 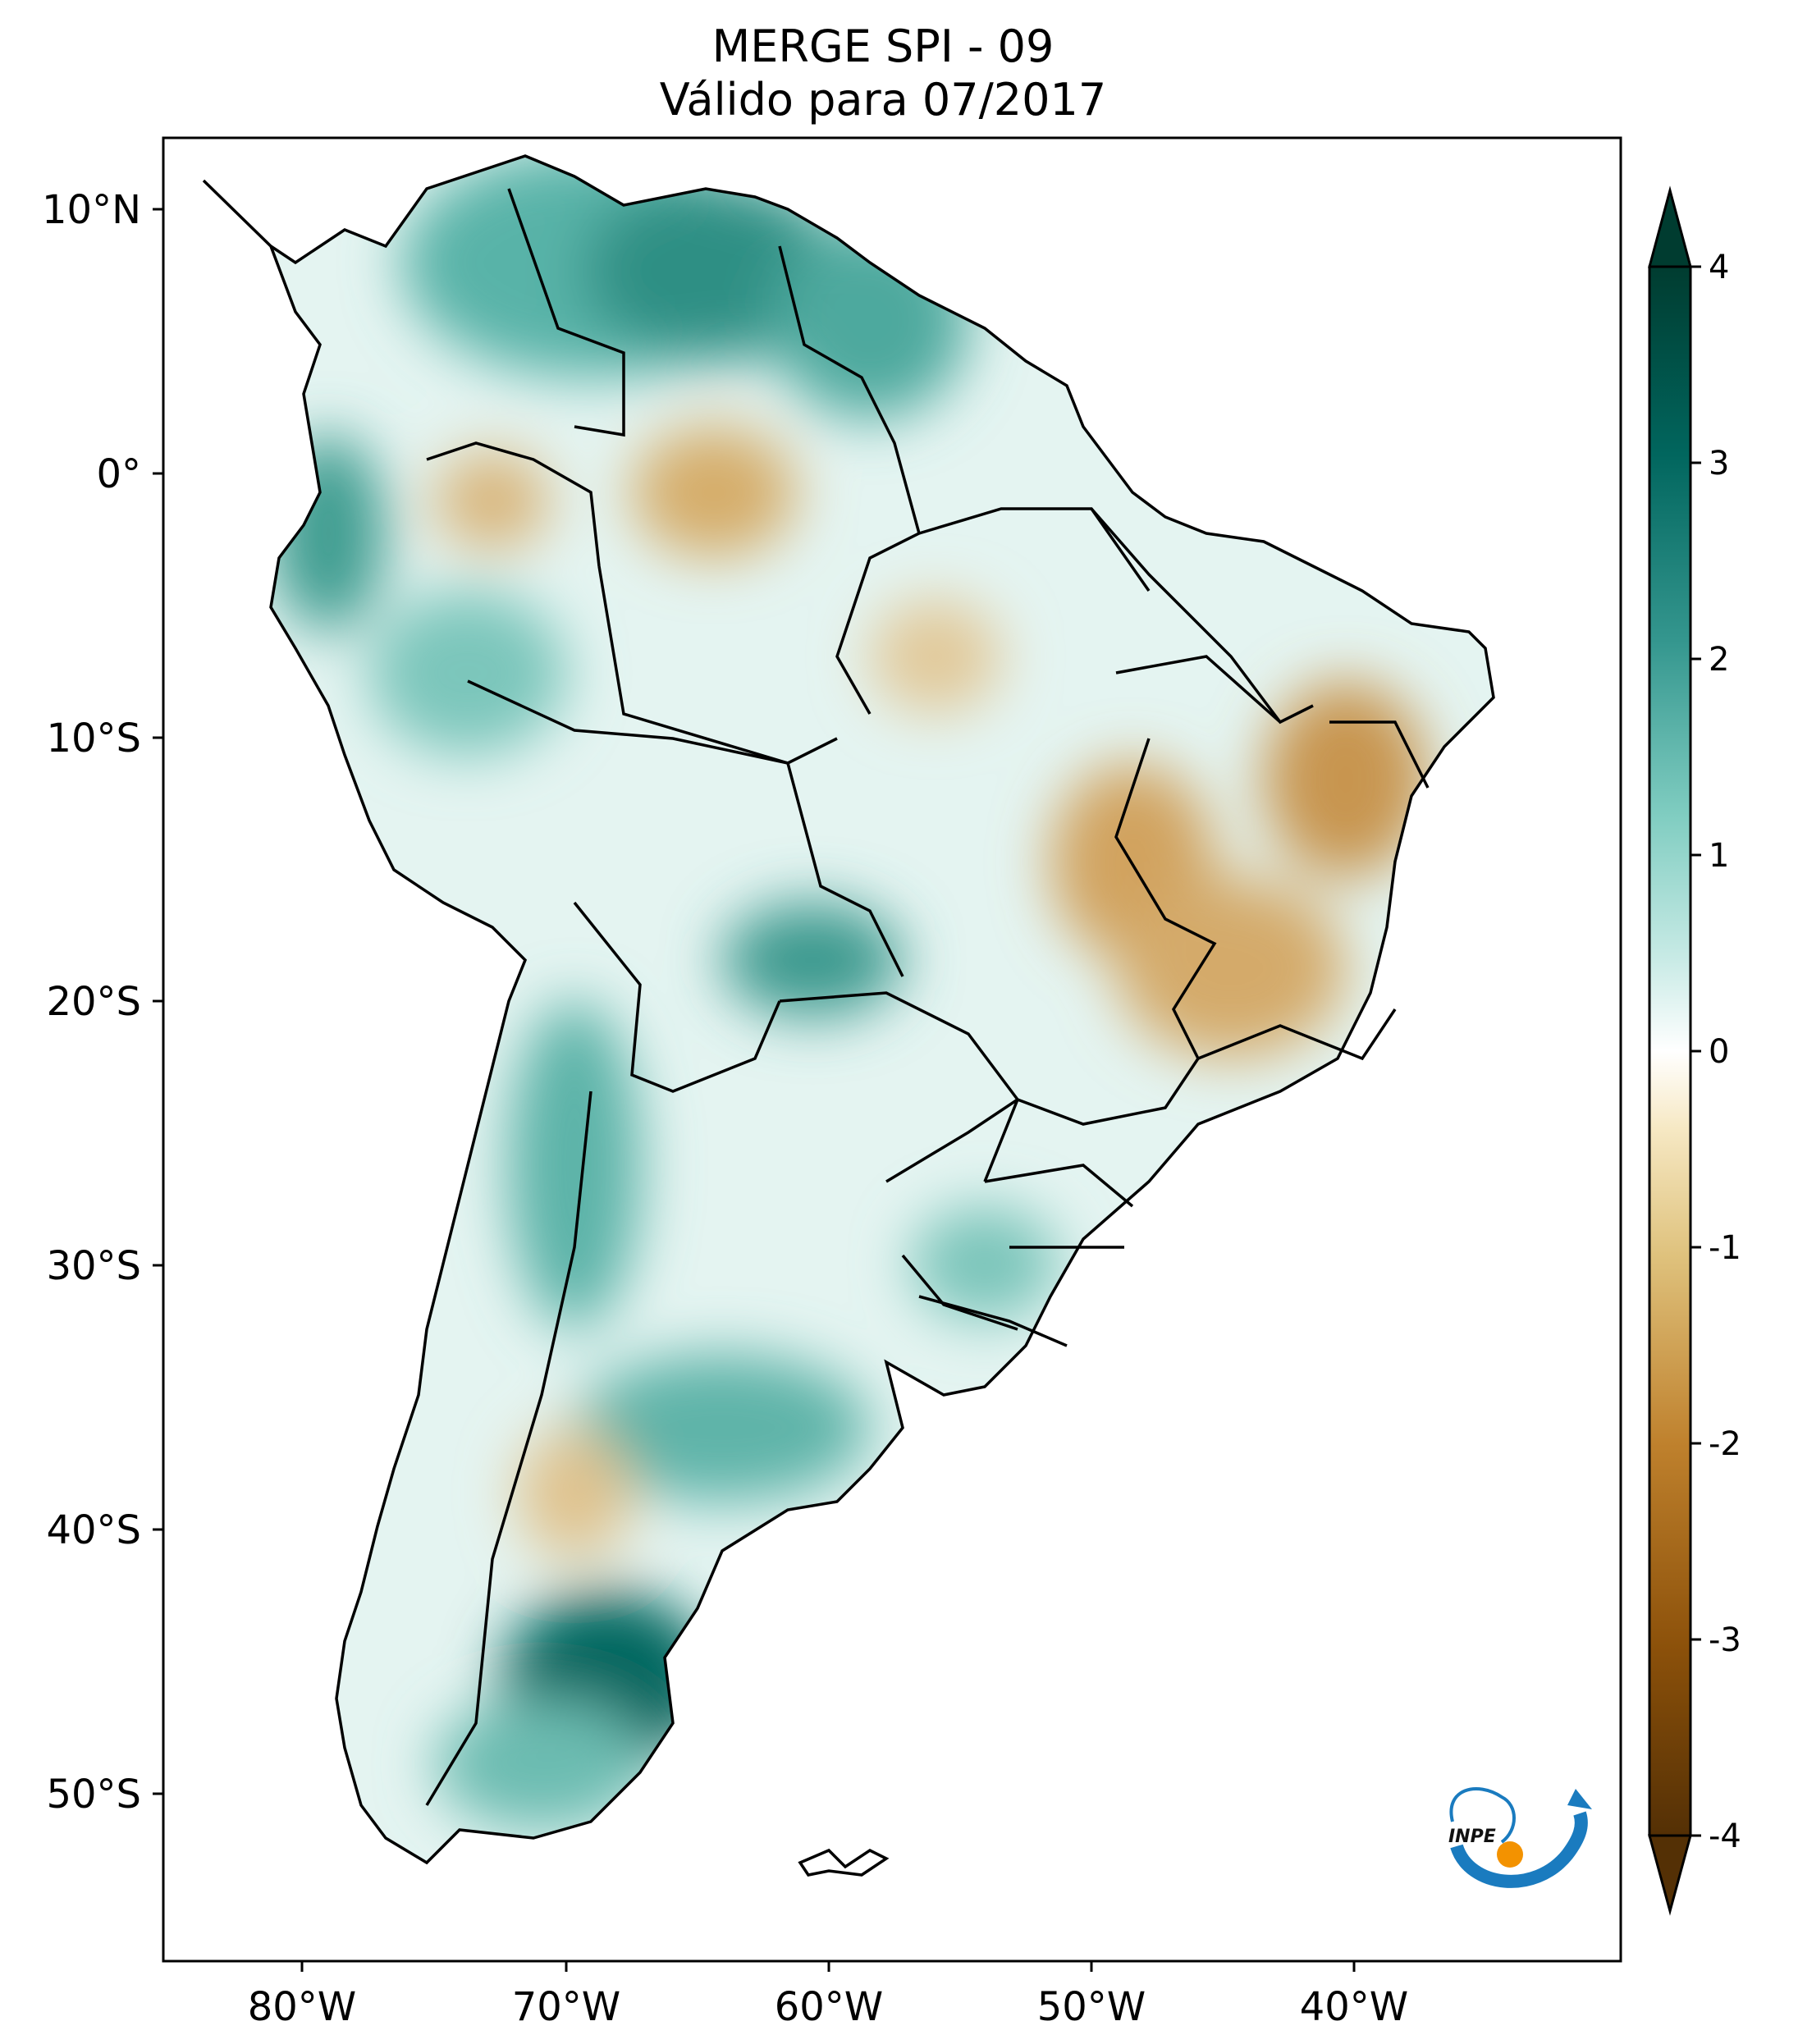 What do you see at coordinates (844, 1862) in the screenshot?
I see `falkland-islands` at bounding box center [844, 1862].